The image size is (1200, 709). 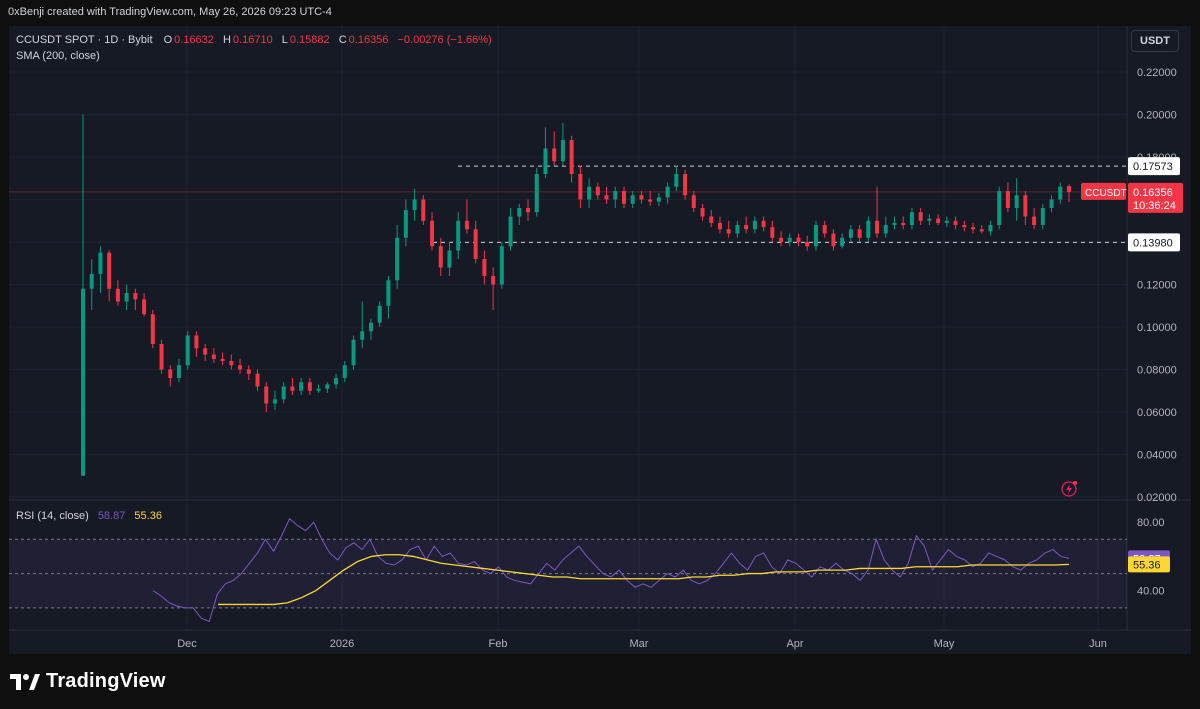 What do you see at coordinates (284, 40) in the screenshot?
I see `low-label: L` at bounding box center [284, 40].